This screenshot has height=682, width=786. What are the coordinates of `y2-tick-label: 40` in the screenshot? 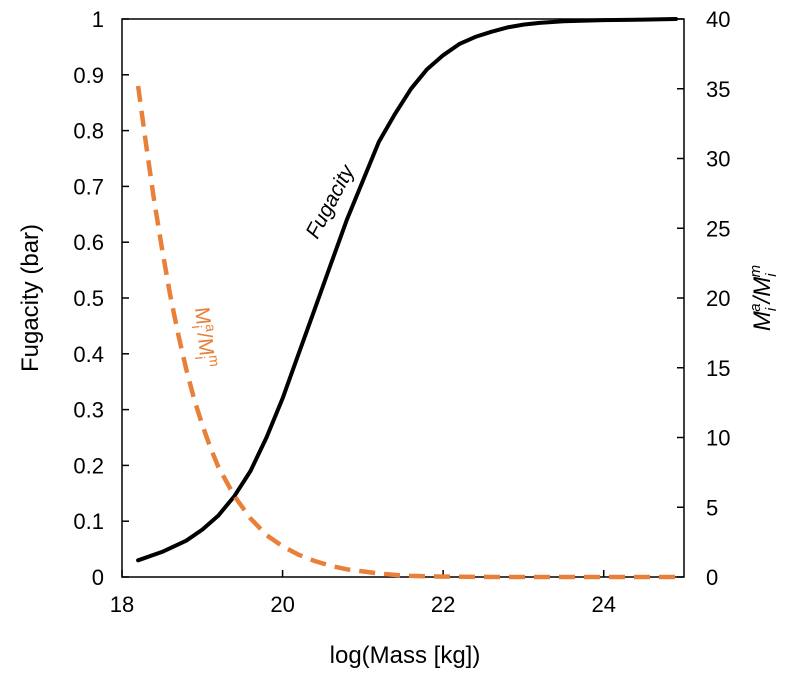 It's located at (718, 19).